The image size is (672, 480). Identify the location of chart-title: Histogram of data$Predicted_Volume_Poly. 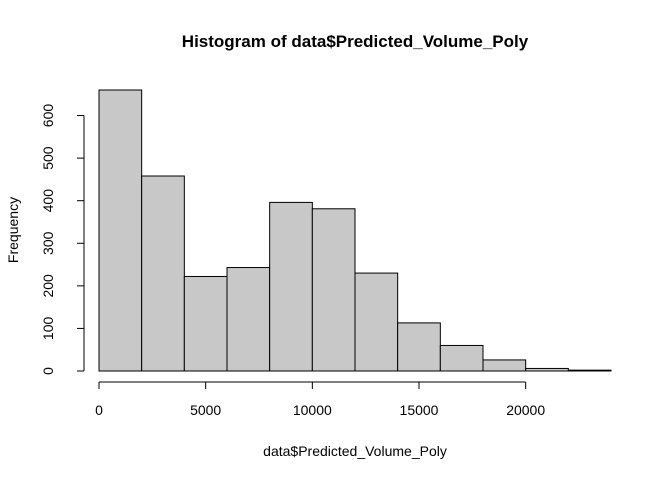
(355, 41).